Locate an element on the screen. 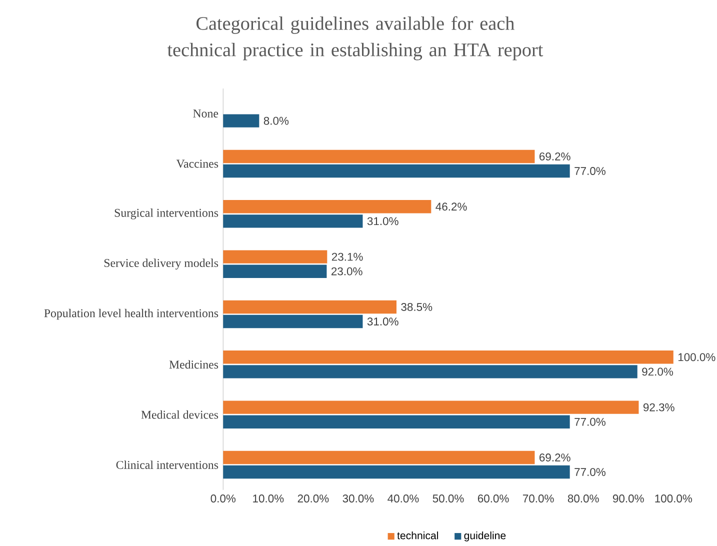 The height and width of the screenshot is (546, 717). data-label: 23.1% is located at coordinates (347, 256).